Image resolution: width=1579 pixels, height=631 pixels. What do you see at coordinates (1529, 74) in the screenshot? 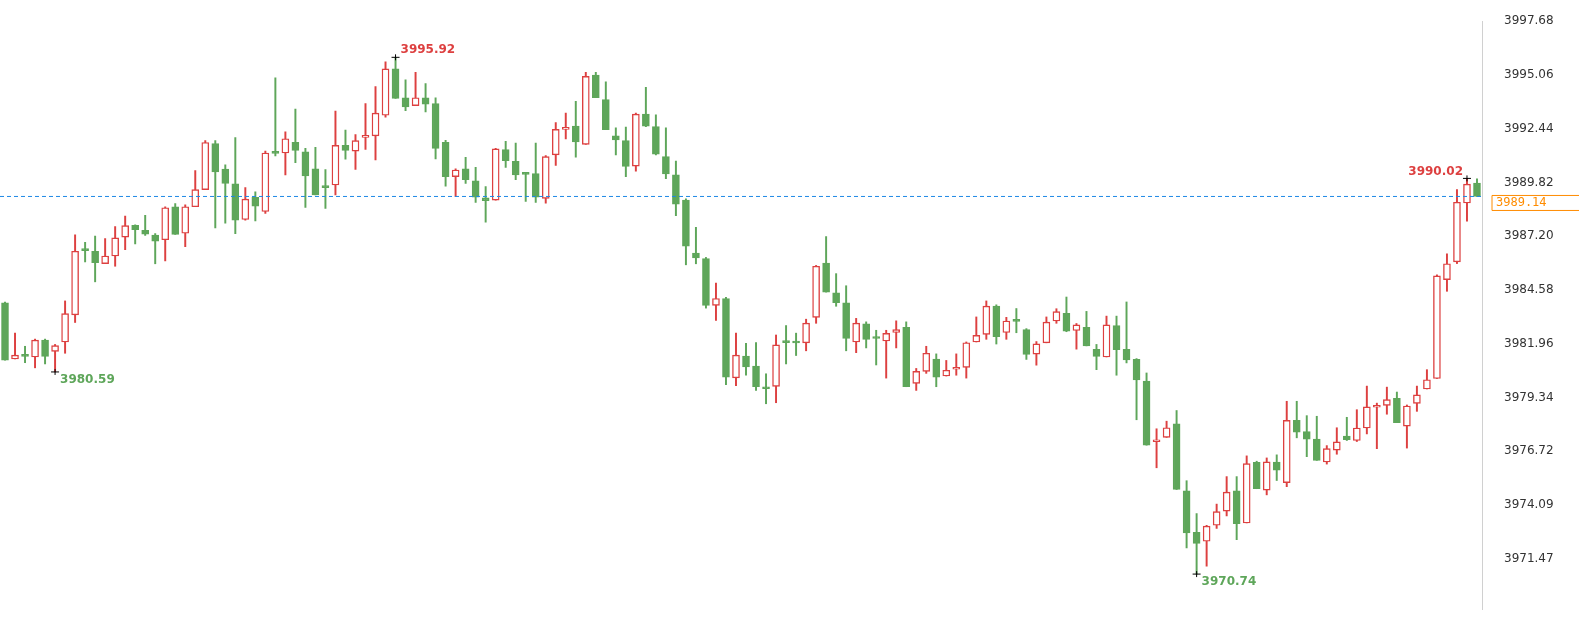
I see `y-tick-label: 3995.06` at bounding box center [1529, 74].